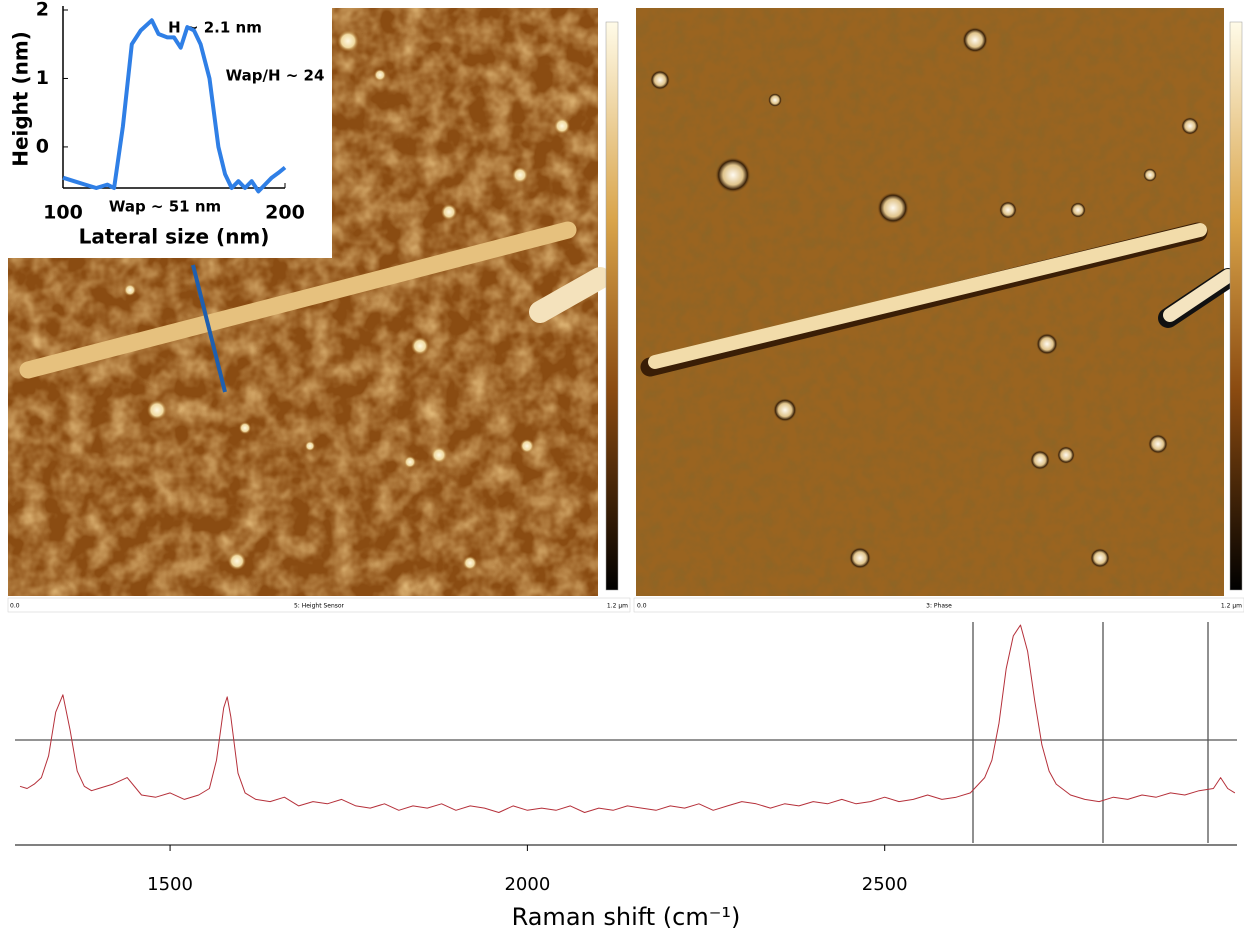 The image size is (1244, 934). Describe the element at coordinates (285, 213) in the screenshot. I see `x-tick-label: 200` at that location.